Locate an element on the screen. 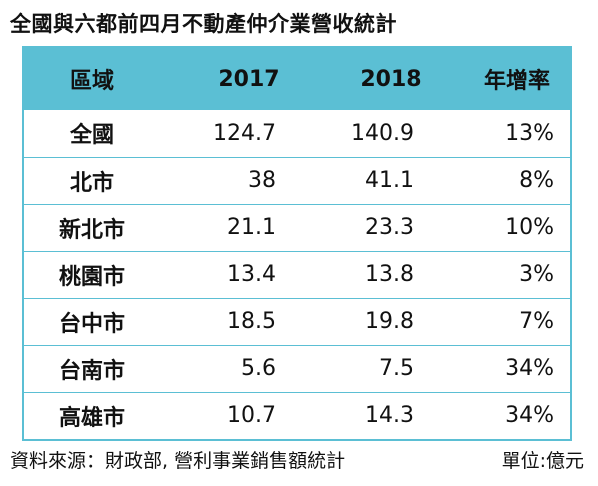 The height and width of the screenshot is (486, 598). table-header: 區域 2017 2018 年增率 is located at coordinates (297, 79).